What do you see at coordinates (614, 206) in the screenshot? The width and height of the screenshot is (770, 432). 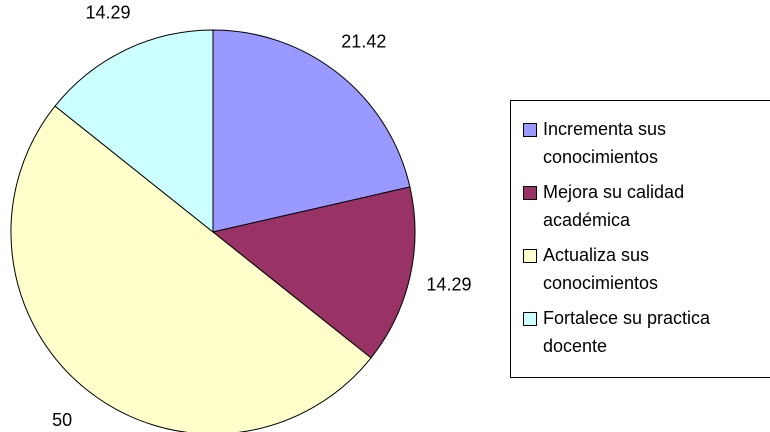 I see `legend-label: Mejora su calidad académica` at bounding box center [614, 206].